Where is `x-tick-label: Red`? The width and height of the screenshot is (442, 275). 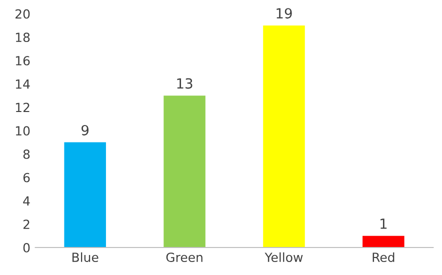
x-tick-label: Red is located at coordinates (383, 257).